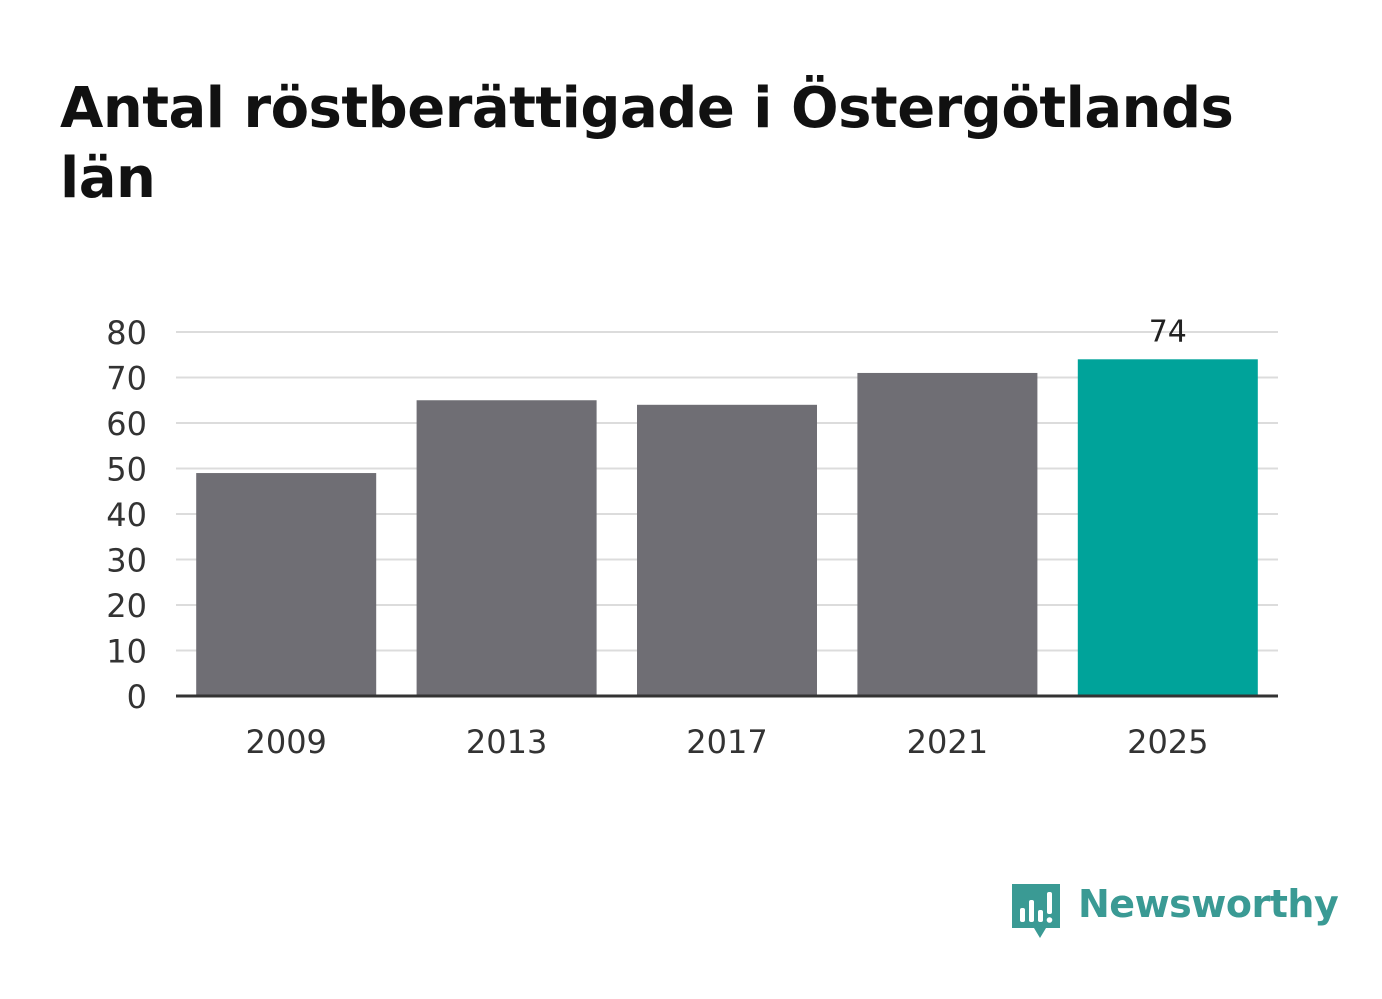 This screenshot has height=999, width=1382. What do you see at coordinates (126, 333) in the screenshot?
I see `y-tick-label: 80` at bounding box center [126, 333].